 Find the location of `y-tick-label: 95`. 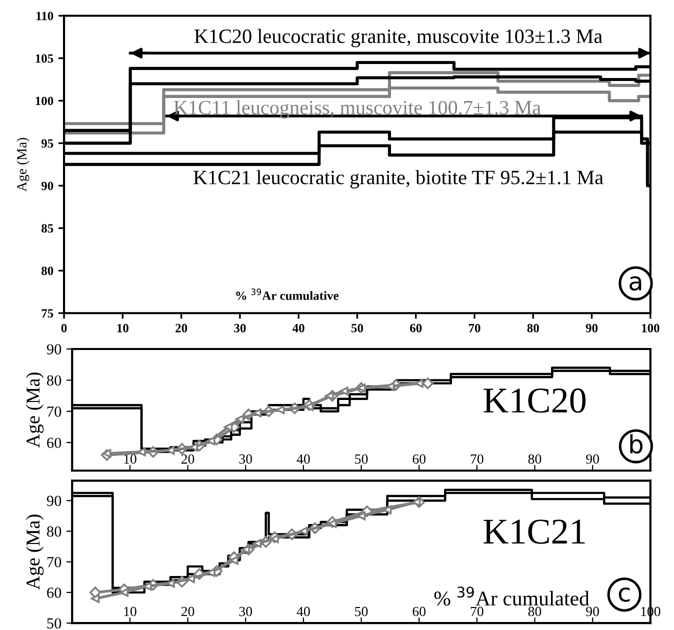

y-tick-label: 95 is located at coordinates (47, 143).